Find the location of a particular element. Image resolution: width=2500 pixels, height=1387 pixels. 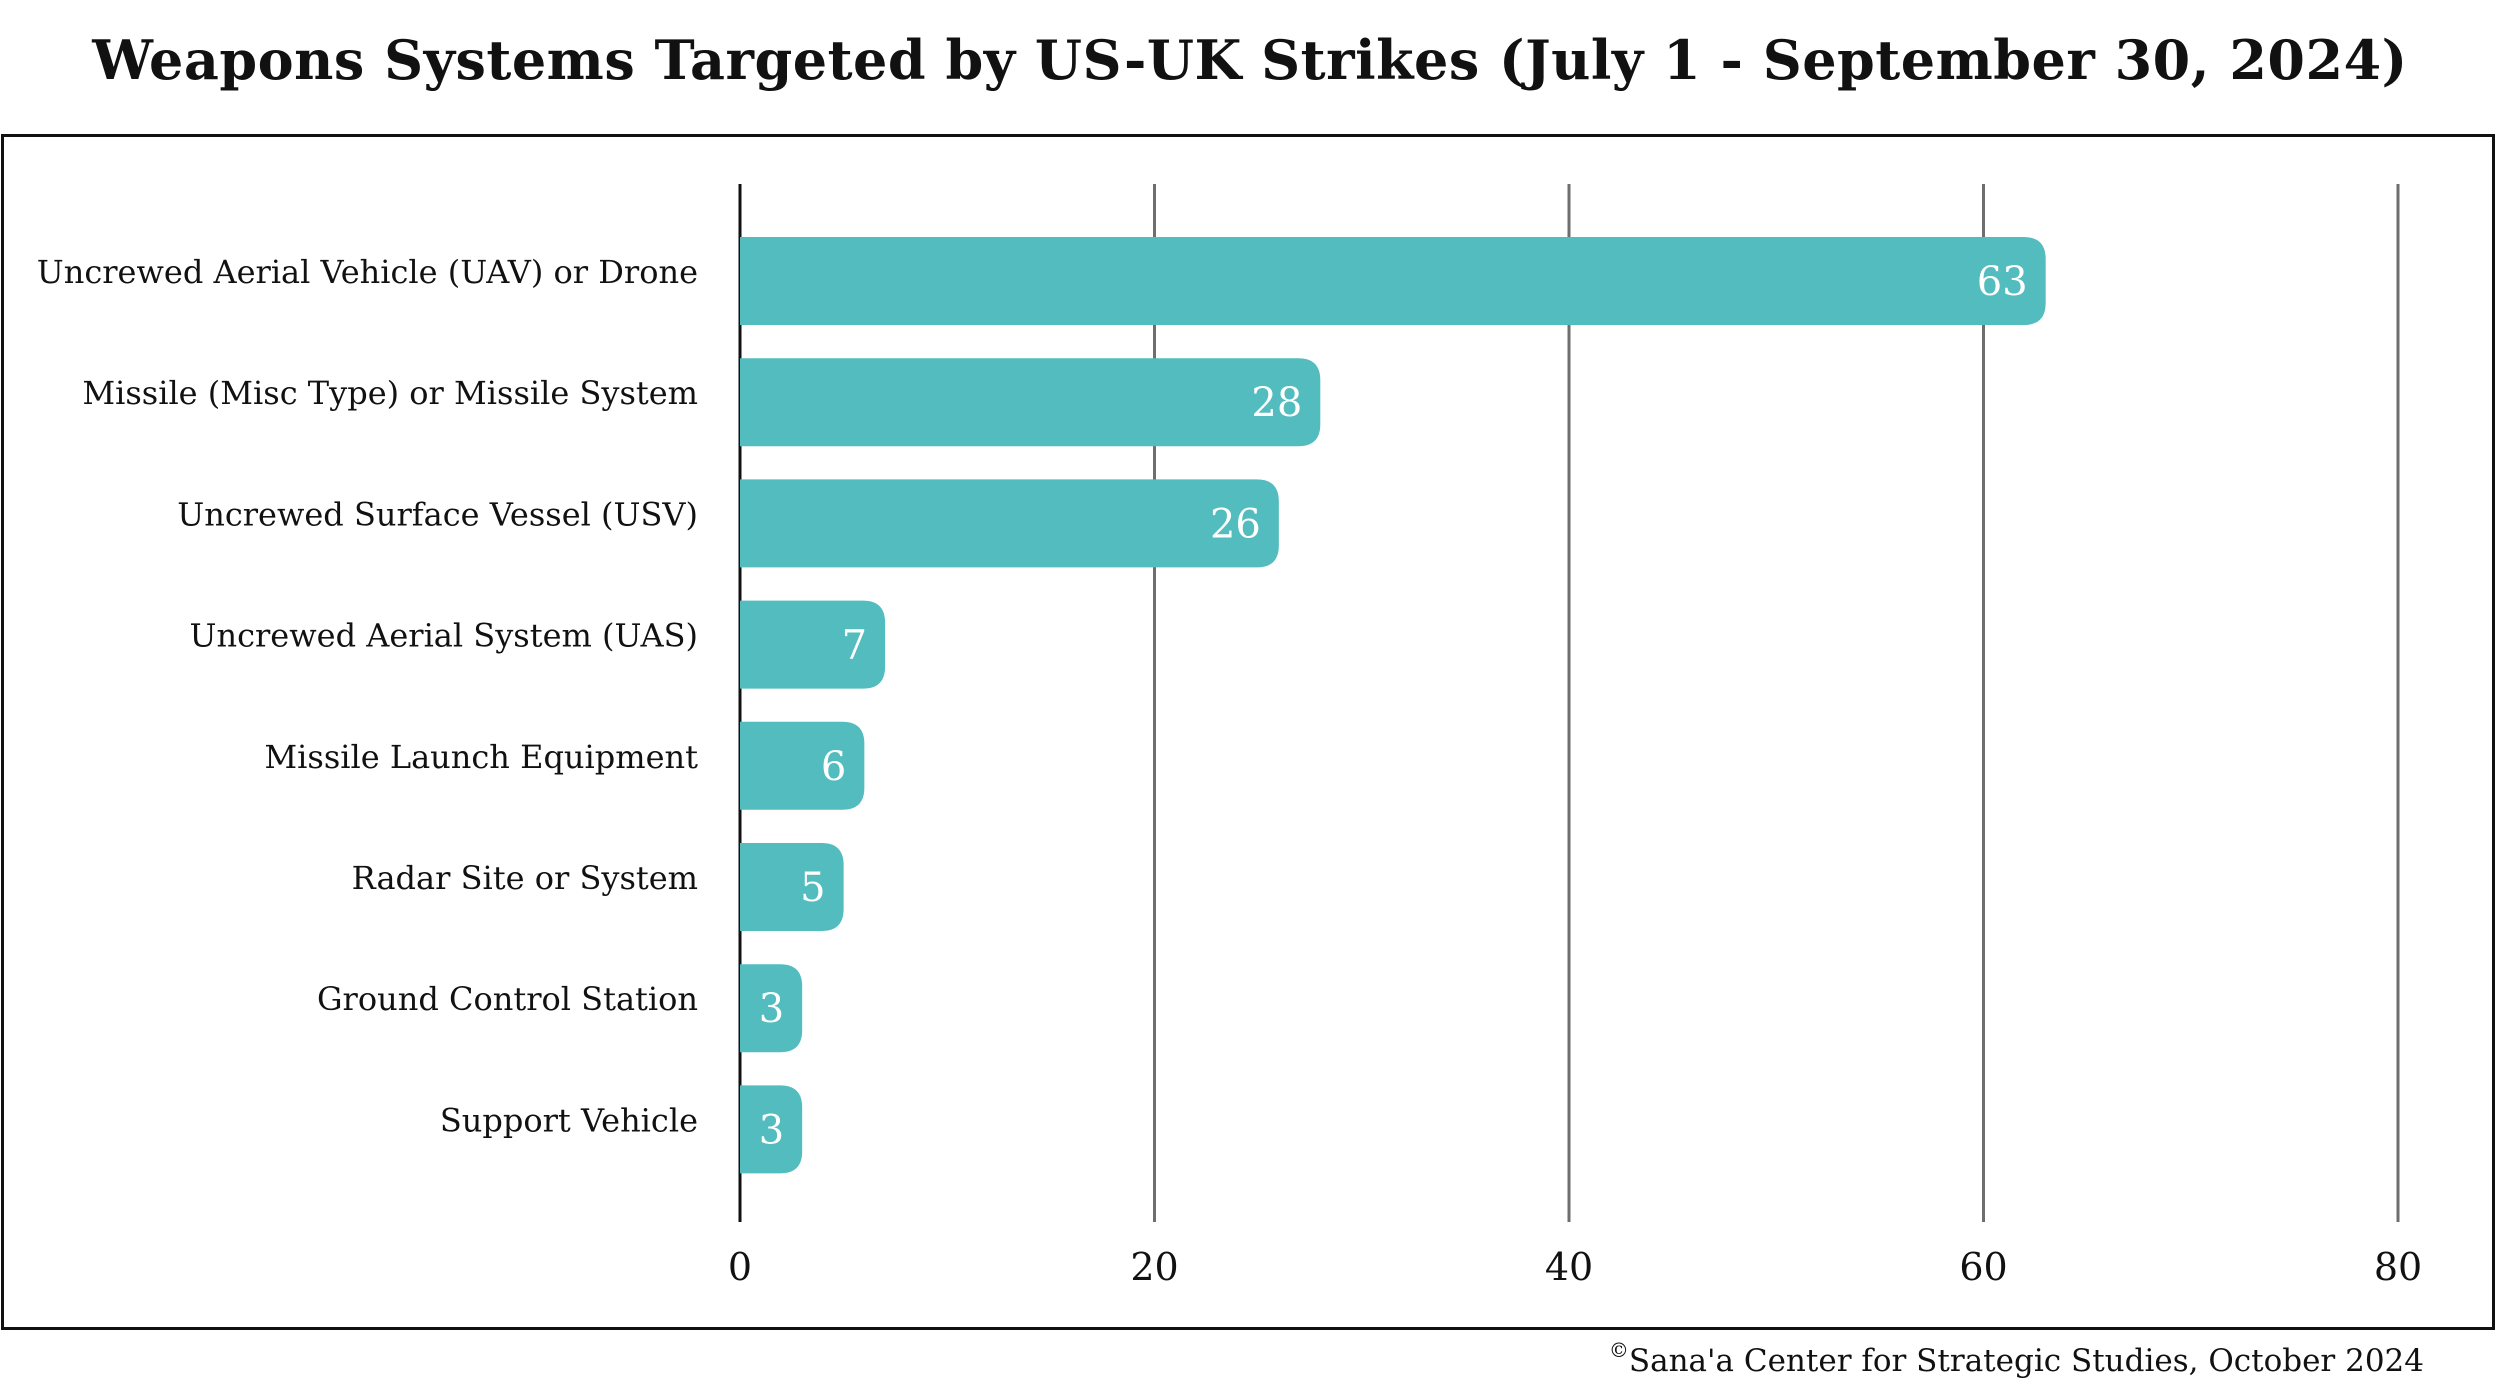

category-label: Uncrewed Aerial System (UAS) is located at coordinates (444, 636).